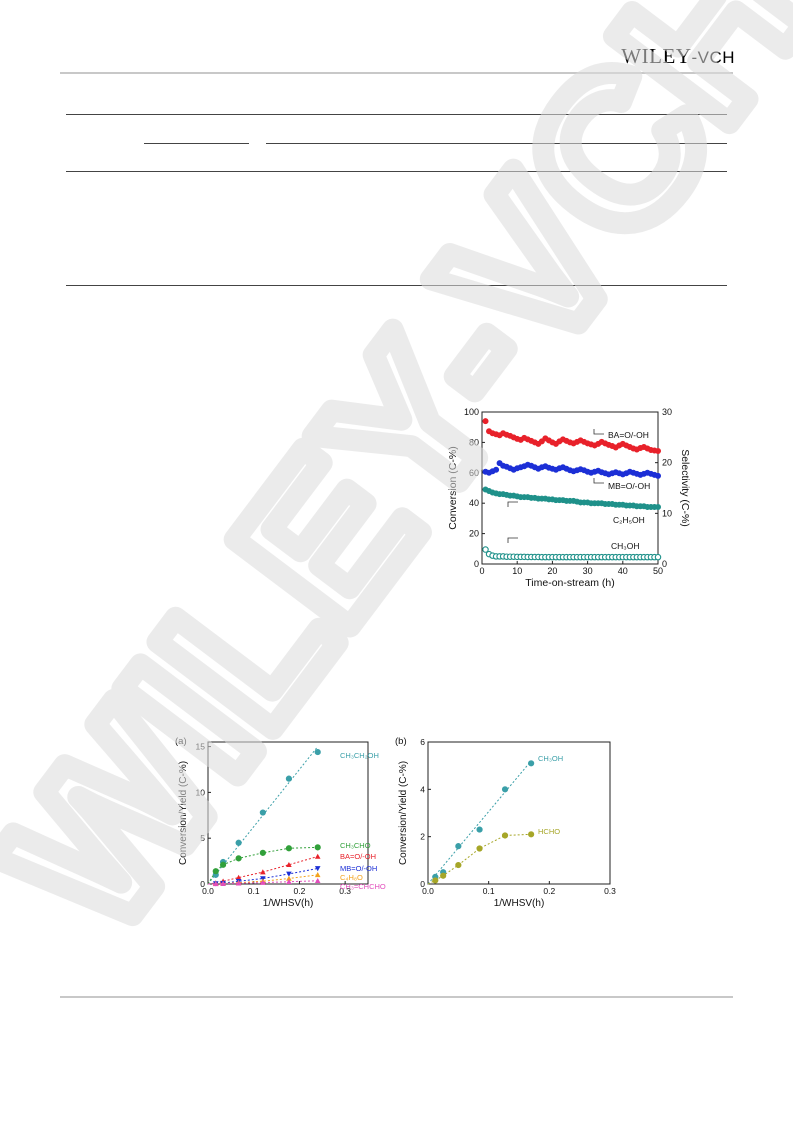 This screenshot has width=793, height=1121. Describe the element at coordinates (359, 755) in the screenshot. I see `series-label: CH₃CH₂OH` at that location.